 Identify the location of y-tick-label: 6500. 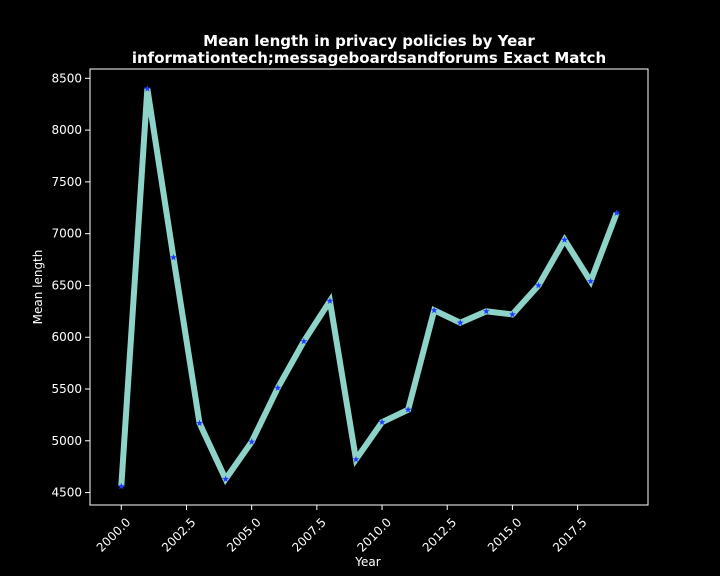
(66, 285).